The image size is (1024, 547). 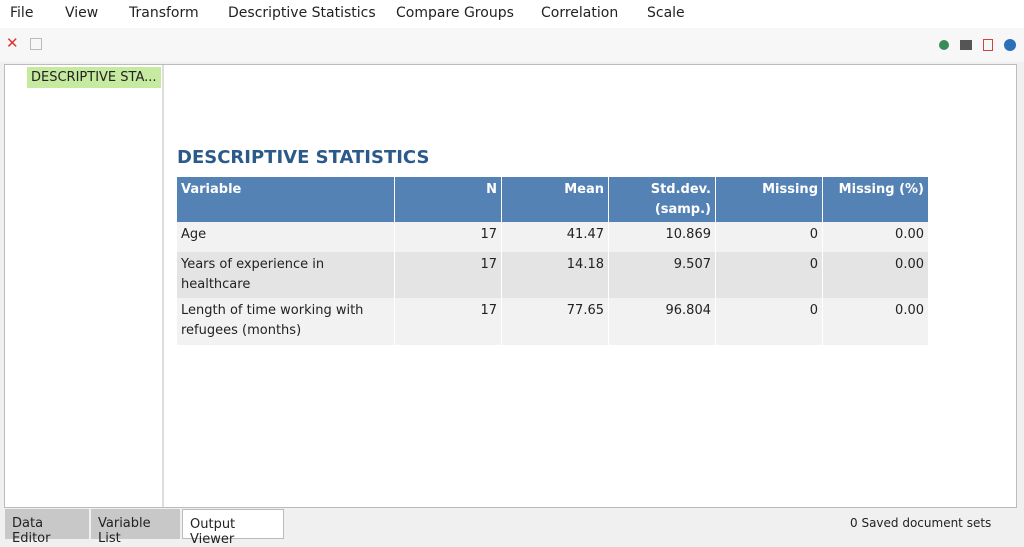 I want to click on menu-item: Compare Groups, so click(x=455, y=13).